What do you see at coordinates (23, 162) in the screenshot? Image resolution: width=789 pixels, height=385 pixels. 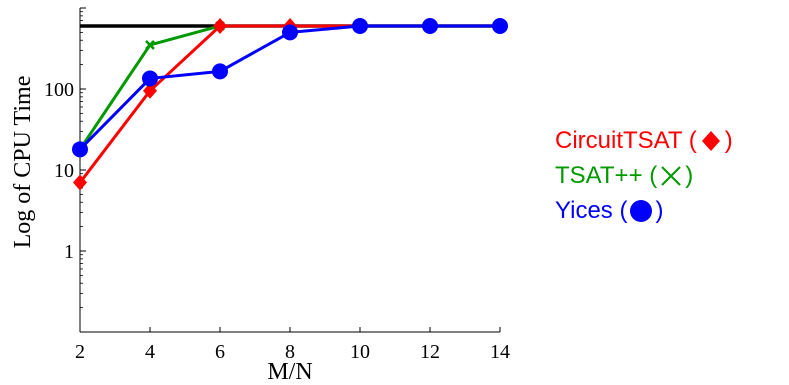 I see `y-axis-label: Log of CPU Time` at bounding box center [23, 162].